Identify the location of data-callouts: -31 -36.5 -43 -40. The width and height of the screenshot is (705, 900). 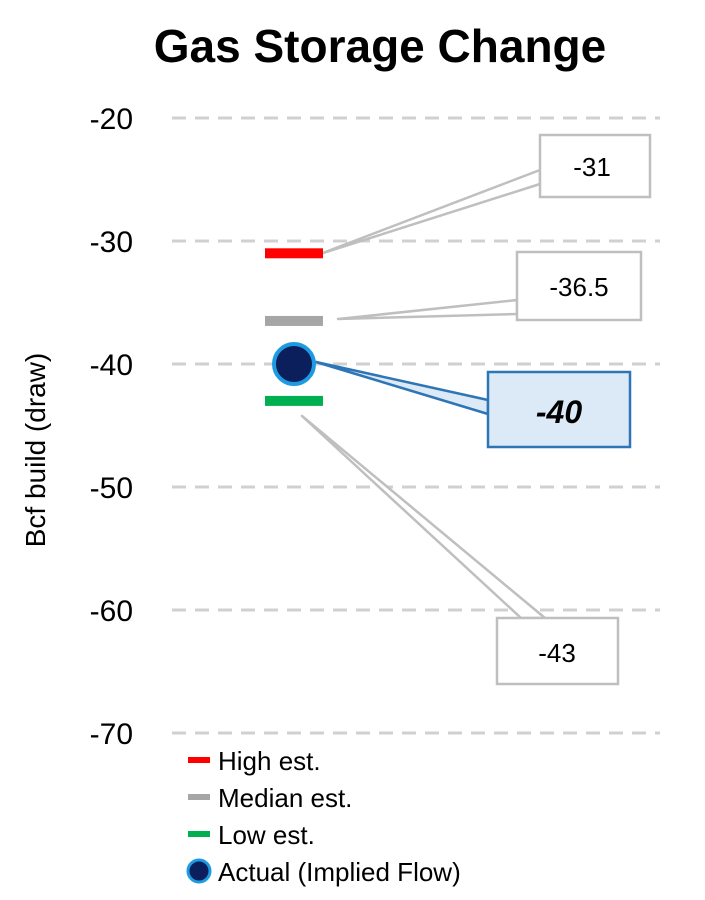
(569, 409).